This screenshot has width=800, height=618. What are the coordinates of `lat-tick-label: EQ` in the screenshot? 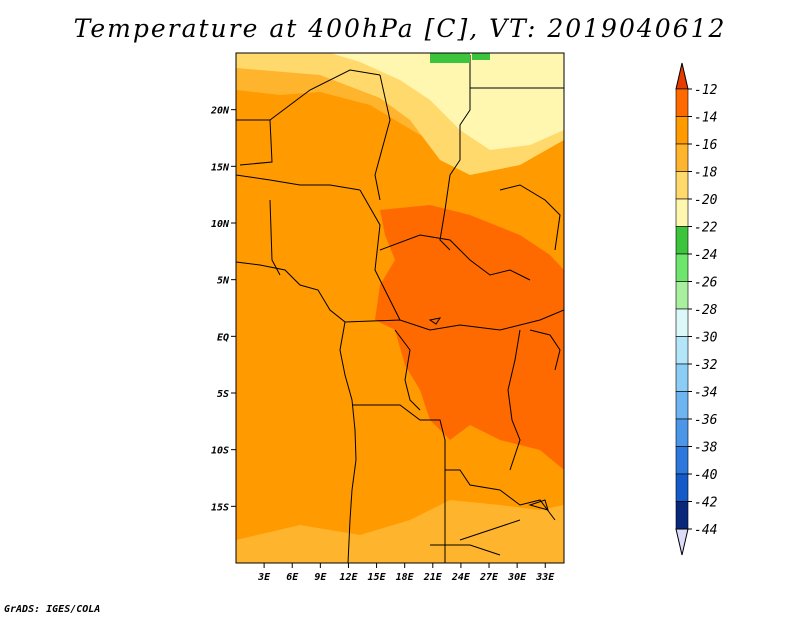 It's located at (223, 337).